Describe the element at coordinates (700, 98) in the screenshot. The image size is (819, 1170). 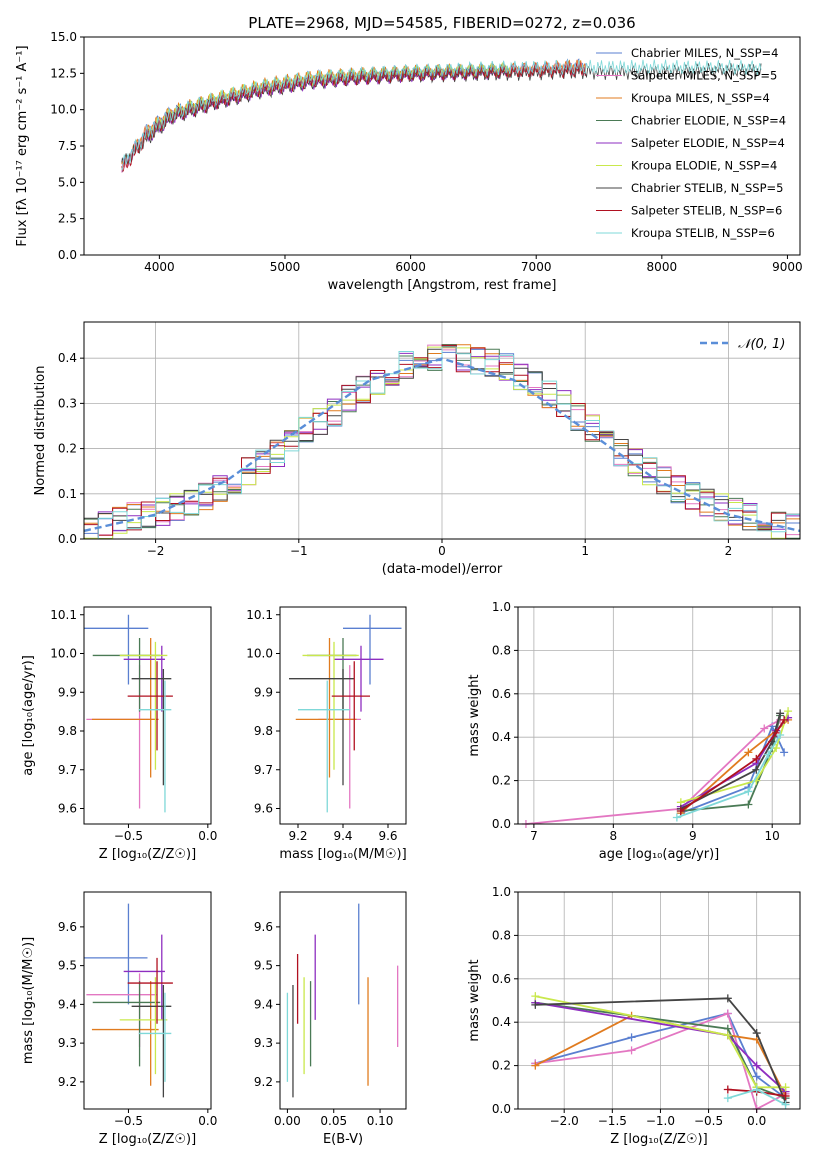
I see `legend-label: Kroupa MILES, N_SSP=4` at that location.